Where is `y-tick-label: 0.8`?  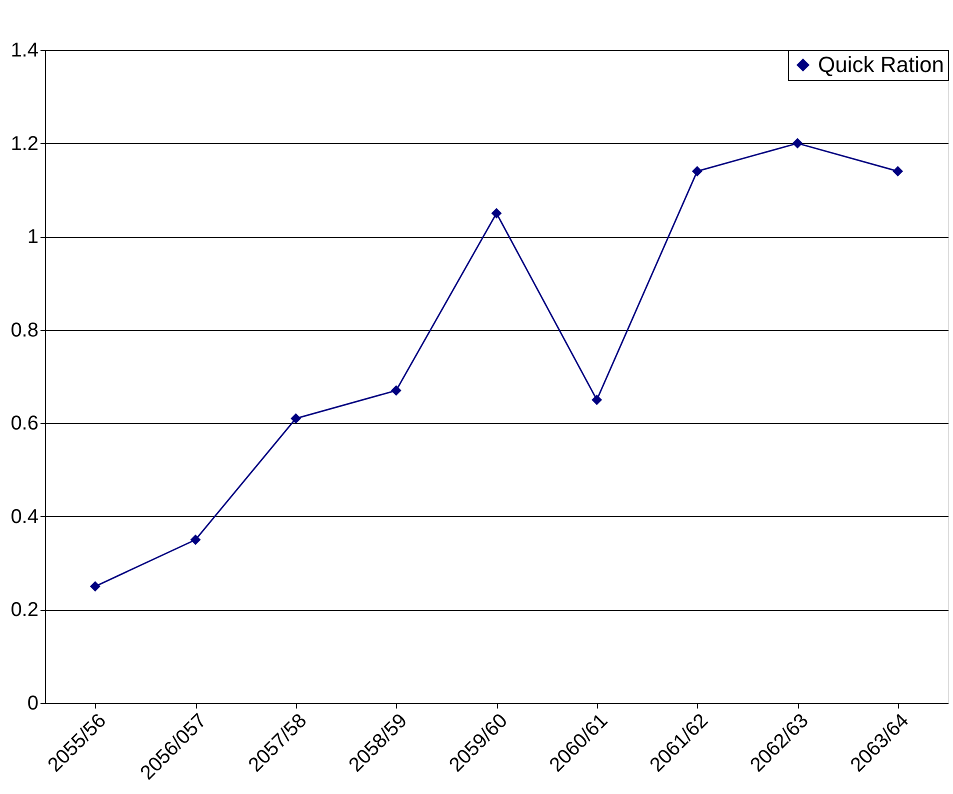 y-tick-label: 0.8 is located at coordinates (24, 330).